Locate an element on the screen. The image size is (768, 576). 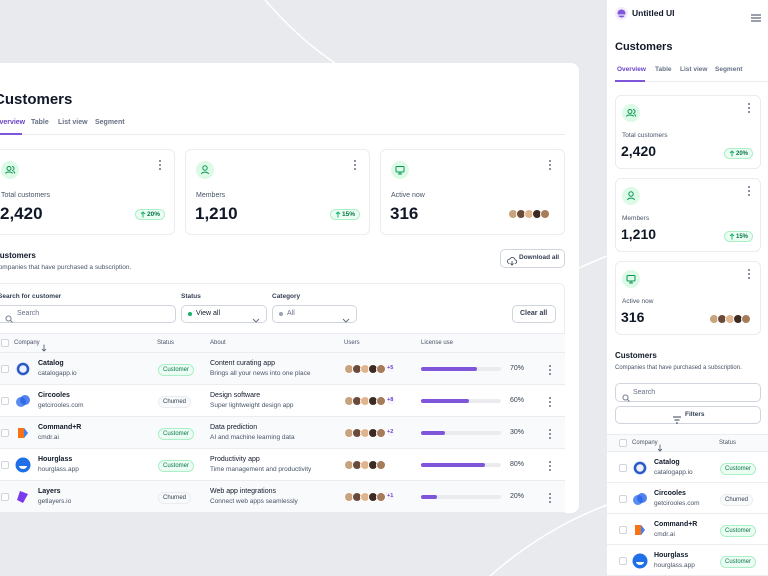
change-value: 20% is located at coordinates (154, 214).